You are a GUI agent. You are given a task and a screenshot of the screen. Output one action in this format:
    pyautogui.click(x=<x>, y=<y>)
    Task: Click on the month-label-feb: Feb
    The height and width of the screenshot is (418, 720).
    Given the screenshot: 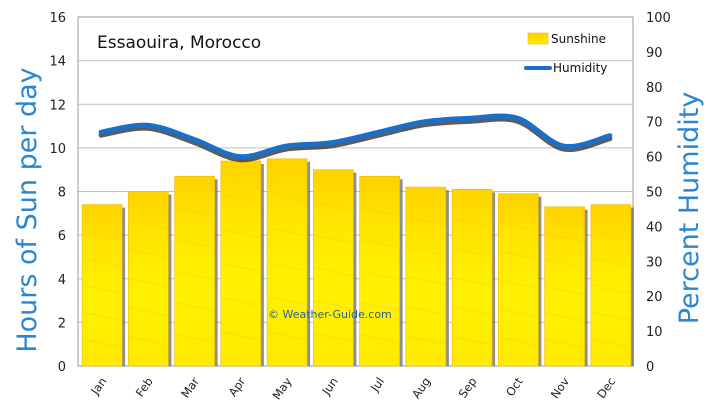 What is the action you would take?
    pyautogui.click(x=144, y=387)
    